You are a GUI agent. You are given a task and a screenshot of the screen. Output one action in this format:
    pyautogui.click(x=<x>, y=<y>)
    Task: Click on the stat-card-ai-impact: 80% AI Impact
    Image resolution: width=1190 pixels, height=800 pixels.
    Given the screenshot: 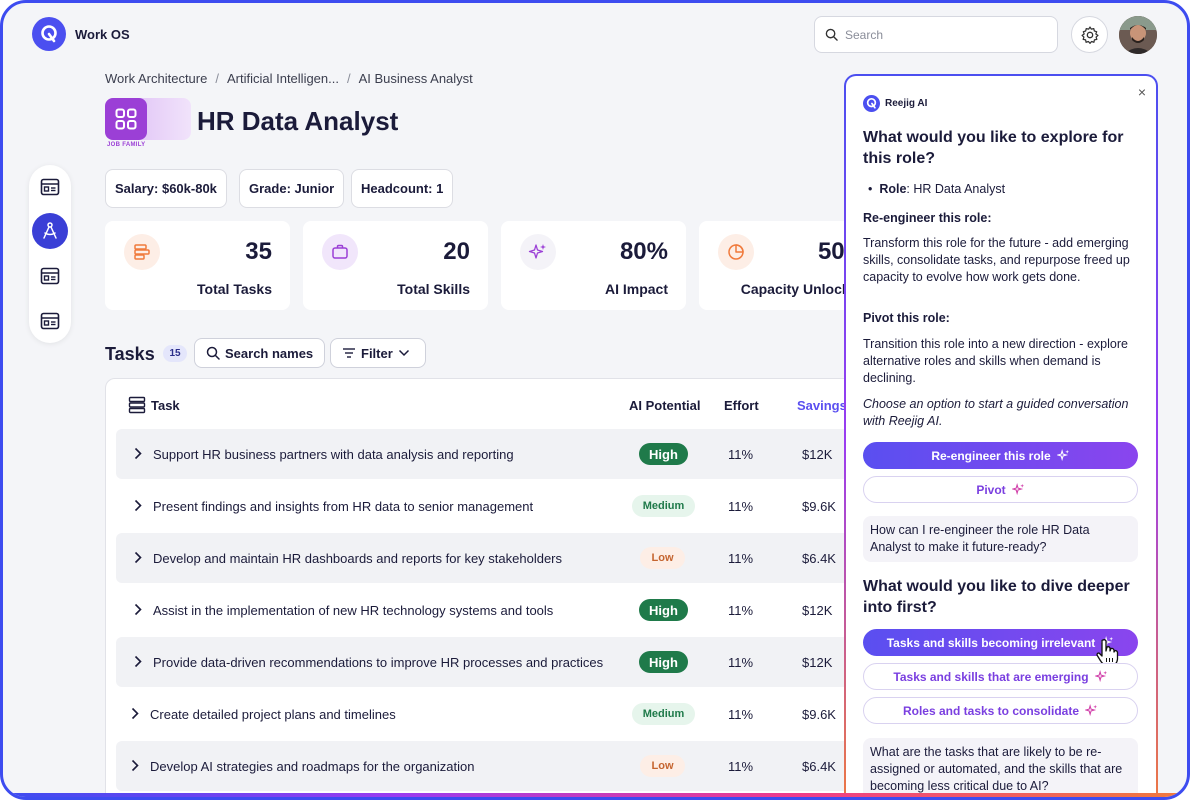 What is the action you would take?
    pyautogui.click(x=593, y=265)
    